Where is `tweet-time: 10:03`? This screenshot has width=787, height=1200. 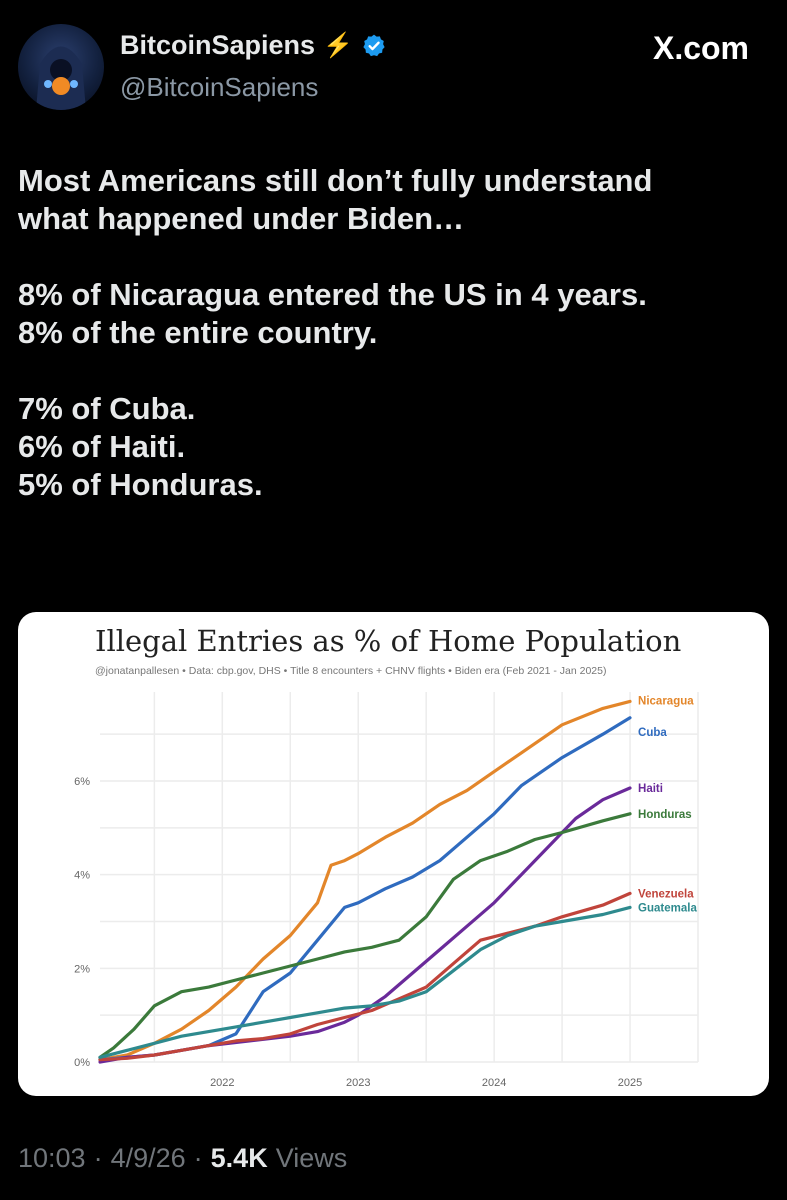 tweet-time: 10:03 is located at coordinates (52, 1158).